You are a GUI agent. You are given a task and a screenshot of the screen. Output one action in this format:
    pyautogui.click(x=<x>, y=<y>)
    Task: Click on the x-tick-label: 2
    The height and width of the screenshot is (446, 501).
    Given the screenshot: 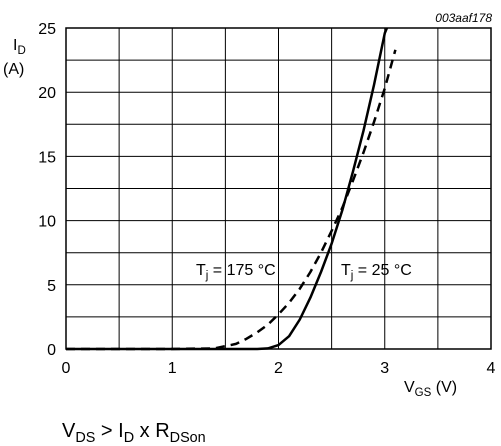 What is the action you would take?
    pyautogui.click(x=278, y=368)
    